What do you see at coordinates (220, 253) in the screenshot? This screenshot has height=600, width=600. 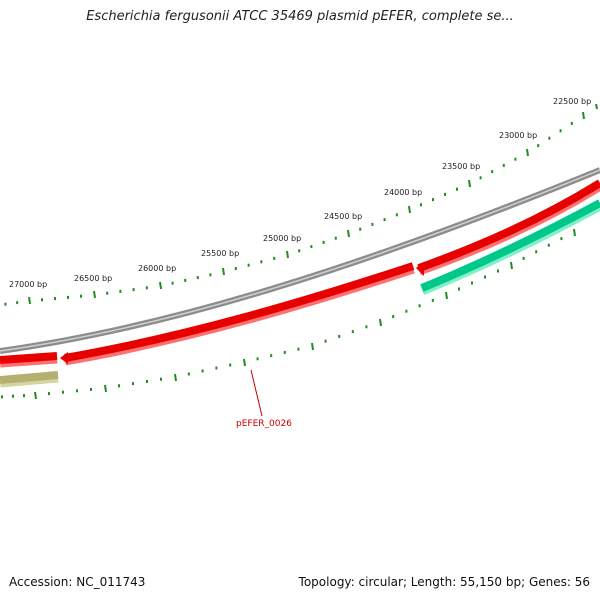 I see `ruler-label: 25500 bp` at bounding box center [220, 253].